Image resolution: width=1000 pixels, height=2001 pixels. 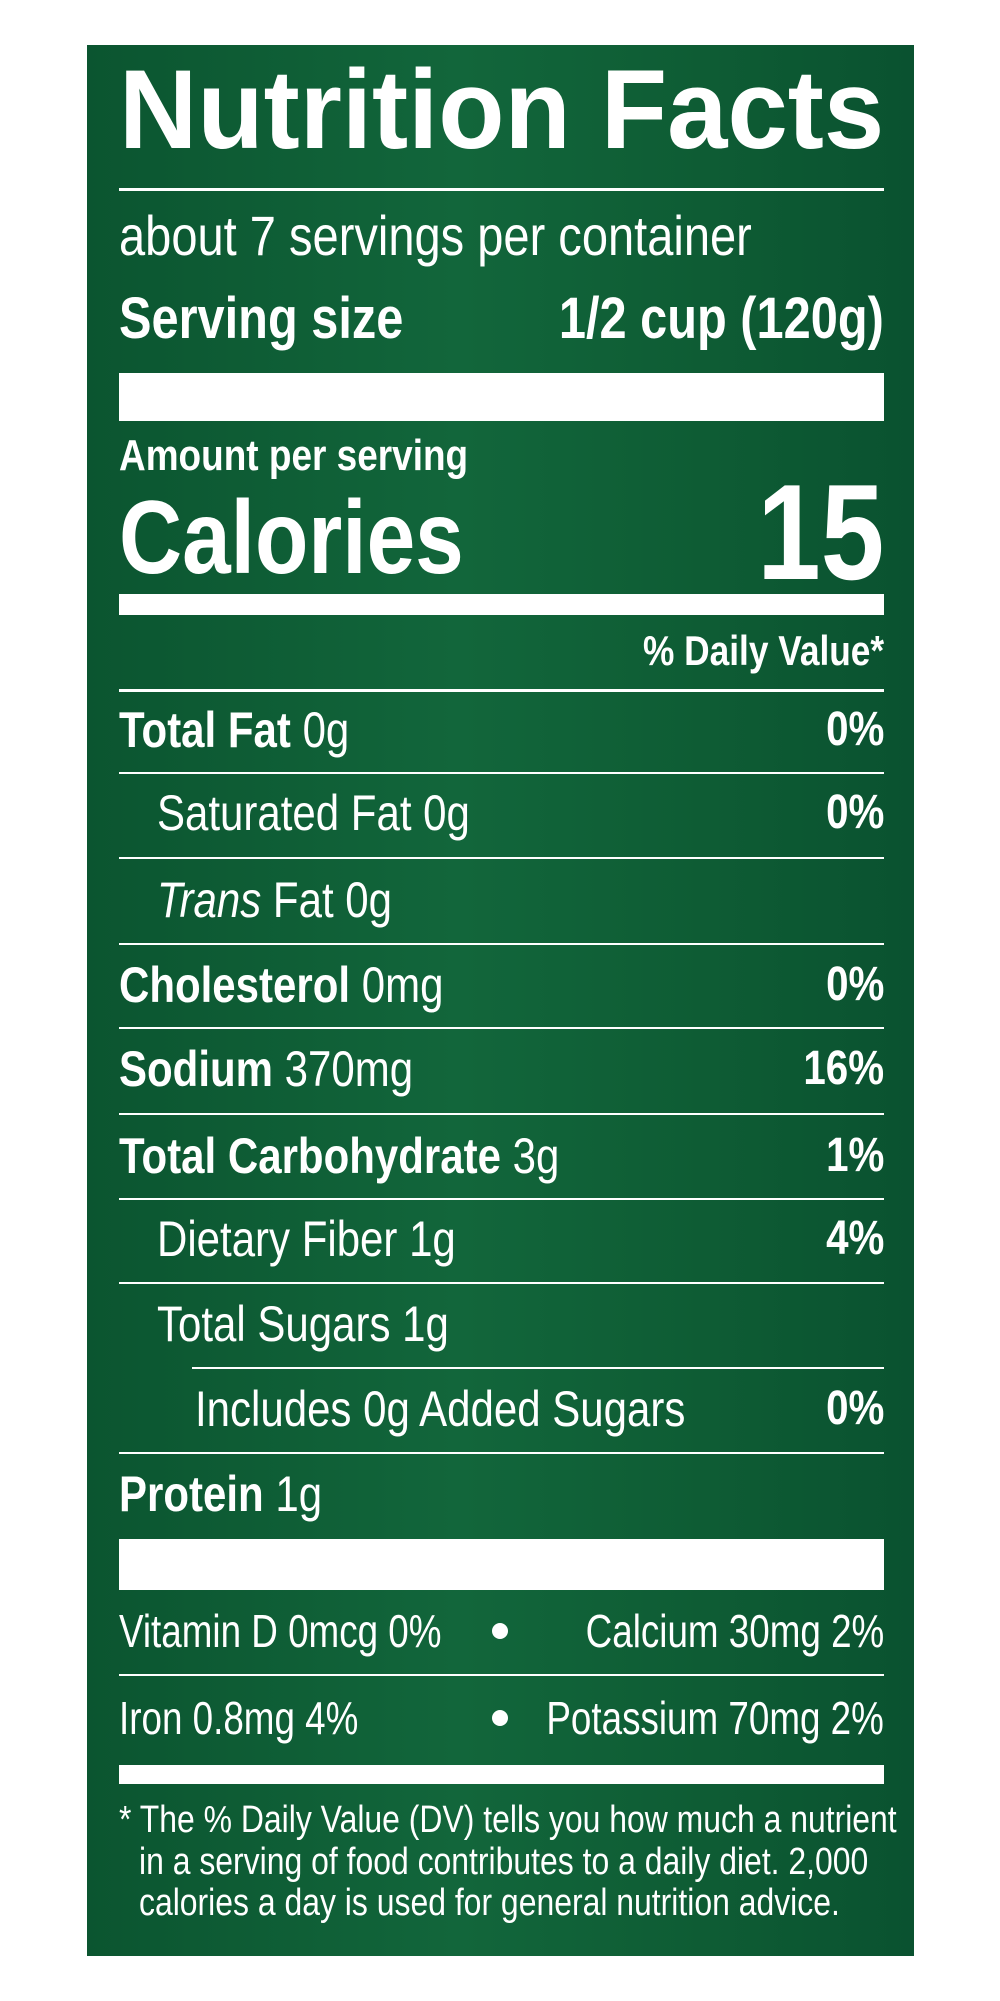 What do you see at coordinates (209, 900) in the screenshot?
I see `text-run: Trans` at bounding box center [209, 900].